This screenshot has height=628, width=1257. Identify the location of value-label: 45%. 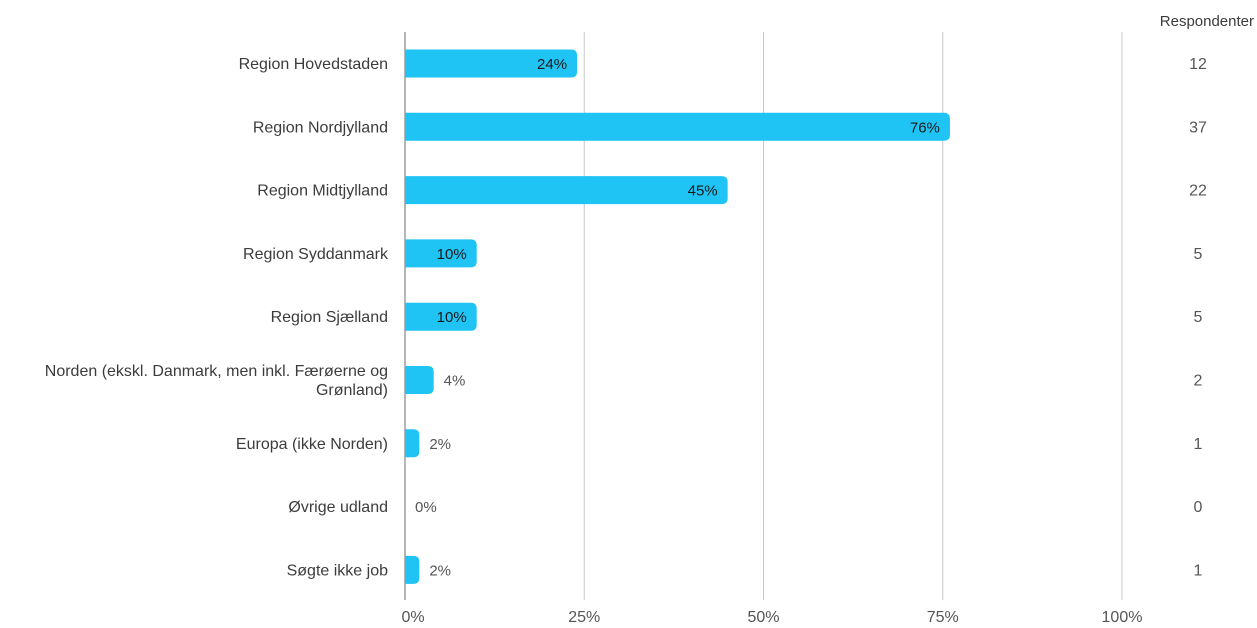
(703, 191).